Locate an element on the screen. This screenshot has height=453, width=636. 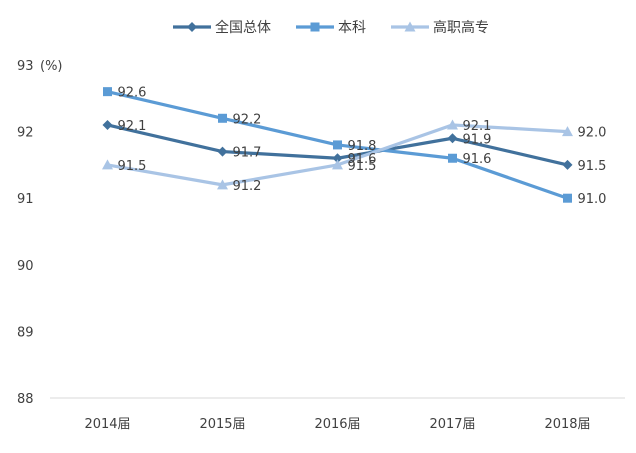
y-tick-label: 91 is located at coordinates (25, 199).